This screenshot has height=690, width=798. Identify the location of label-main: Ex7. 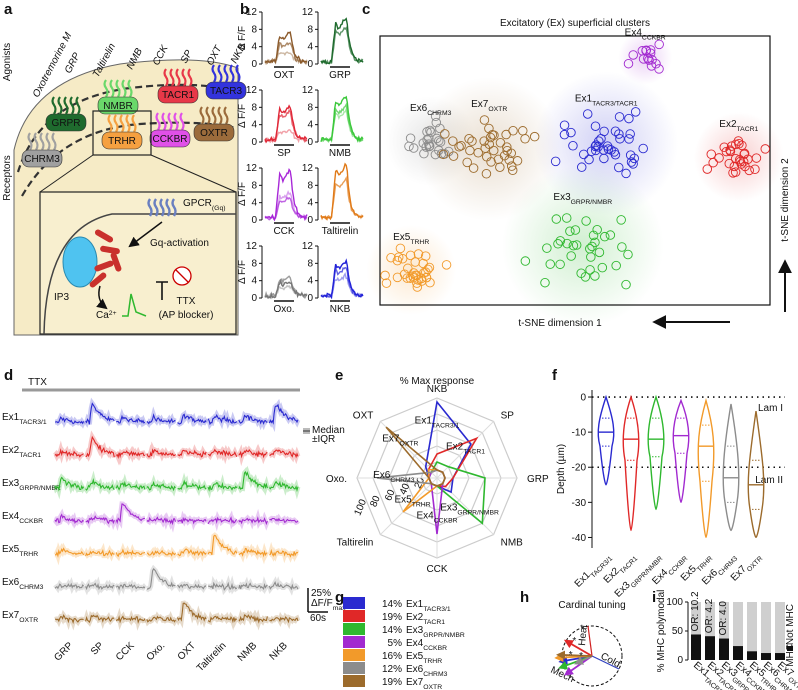
(391, 438).